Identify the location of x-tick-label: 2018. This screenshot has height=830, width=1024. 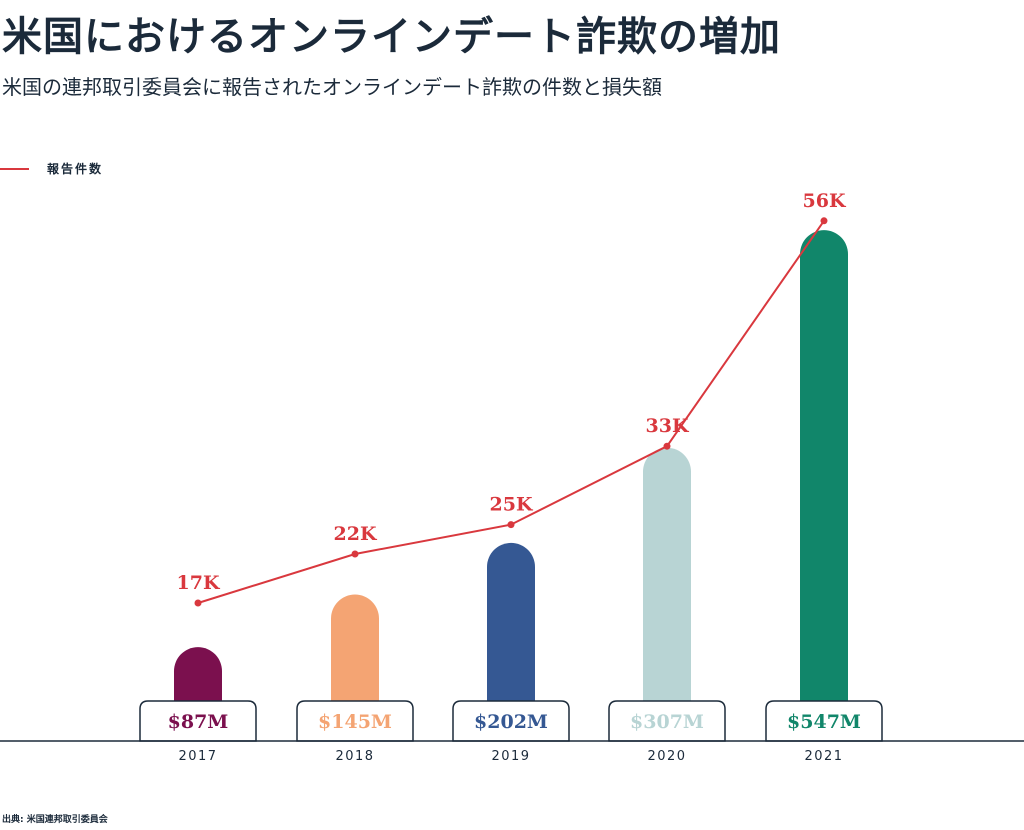
(354, 756).